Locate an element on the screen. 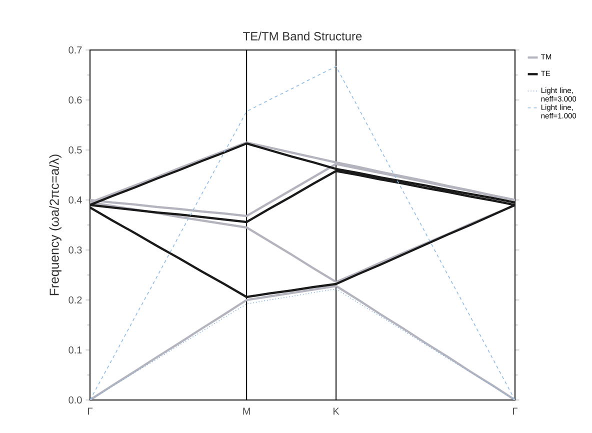  y-tick-label: 0.4 is located at coordinates (75, 200).